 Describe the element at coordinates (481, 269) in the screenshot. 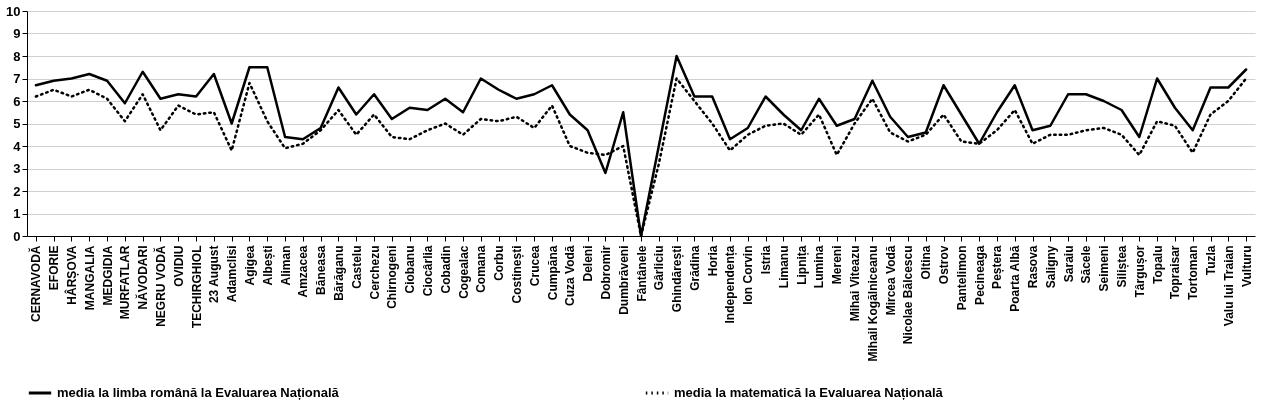

I see `x-tick-label: Comana` at that location.